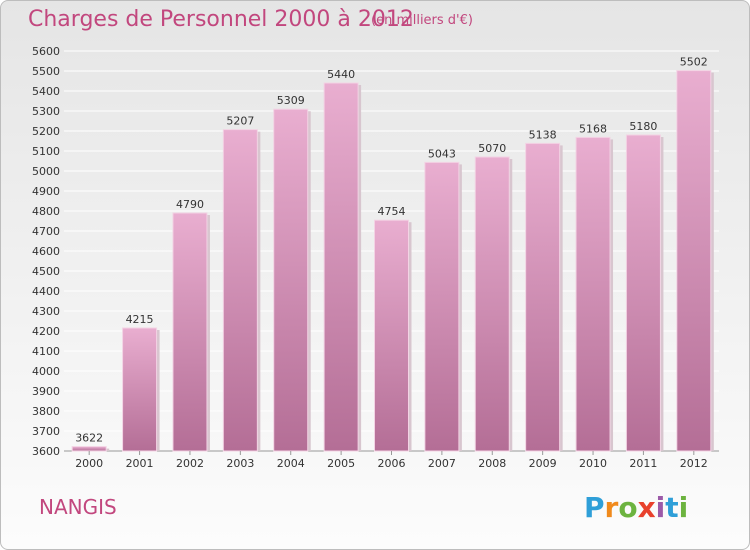 This screenshot has width=750, height=550. Describe the element at coordinates (46, 251) in the screenshot. I see `y-tick-label: 4600` at that location.